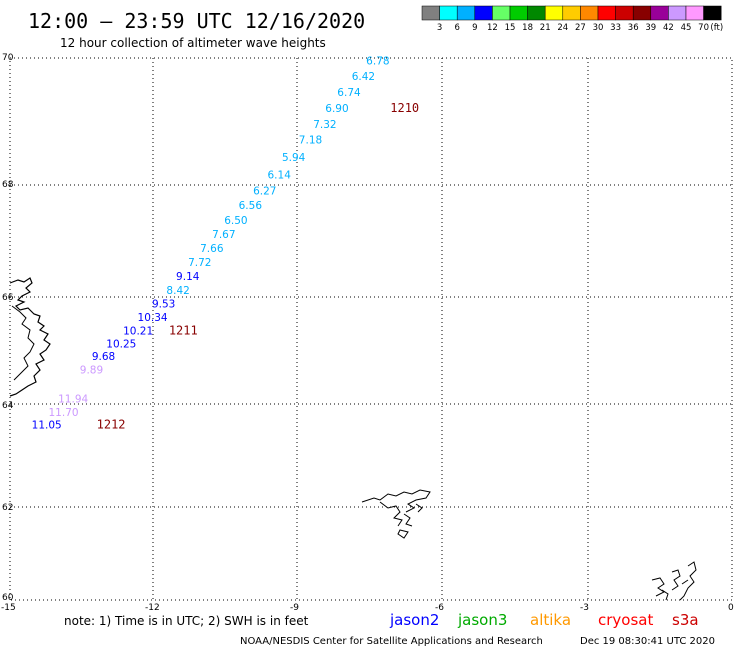  I want to click on legend-label: 30, so click(598, 28).